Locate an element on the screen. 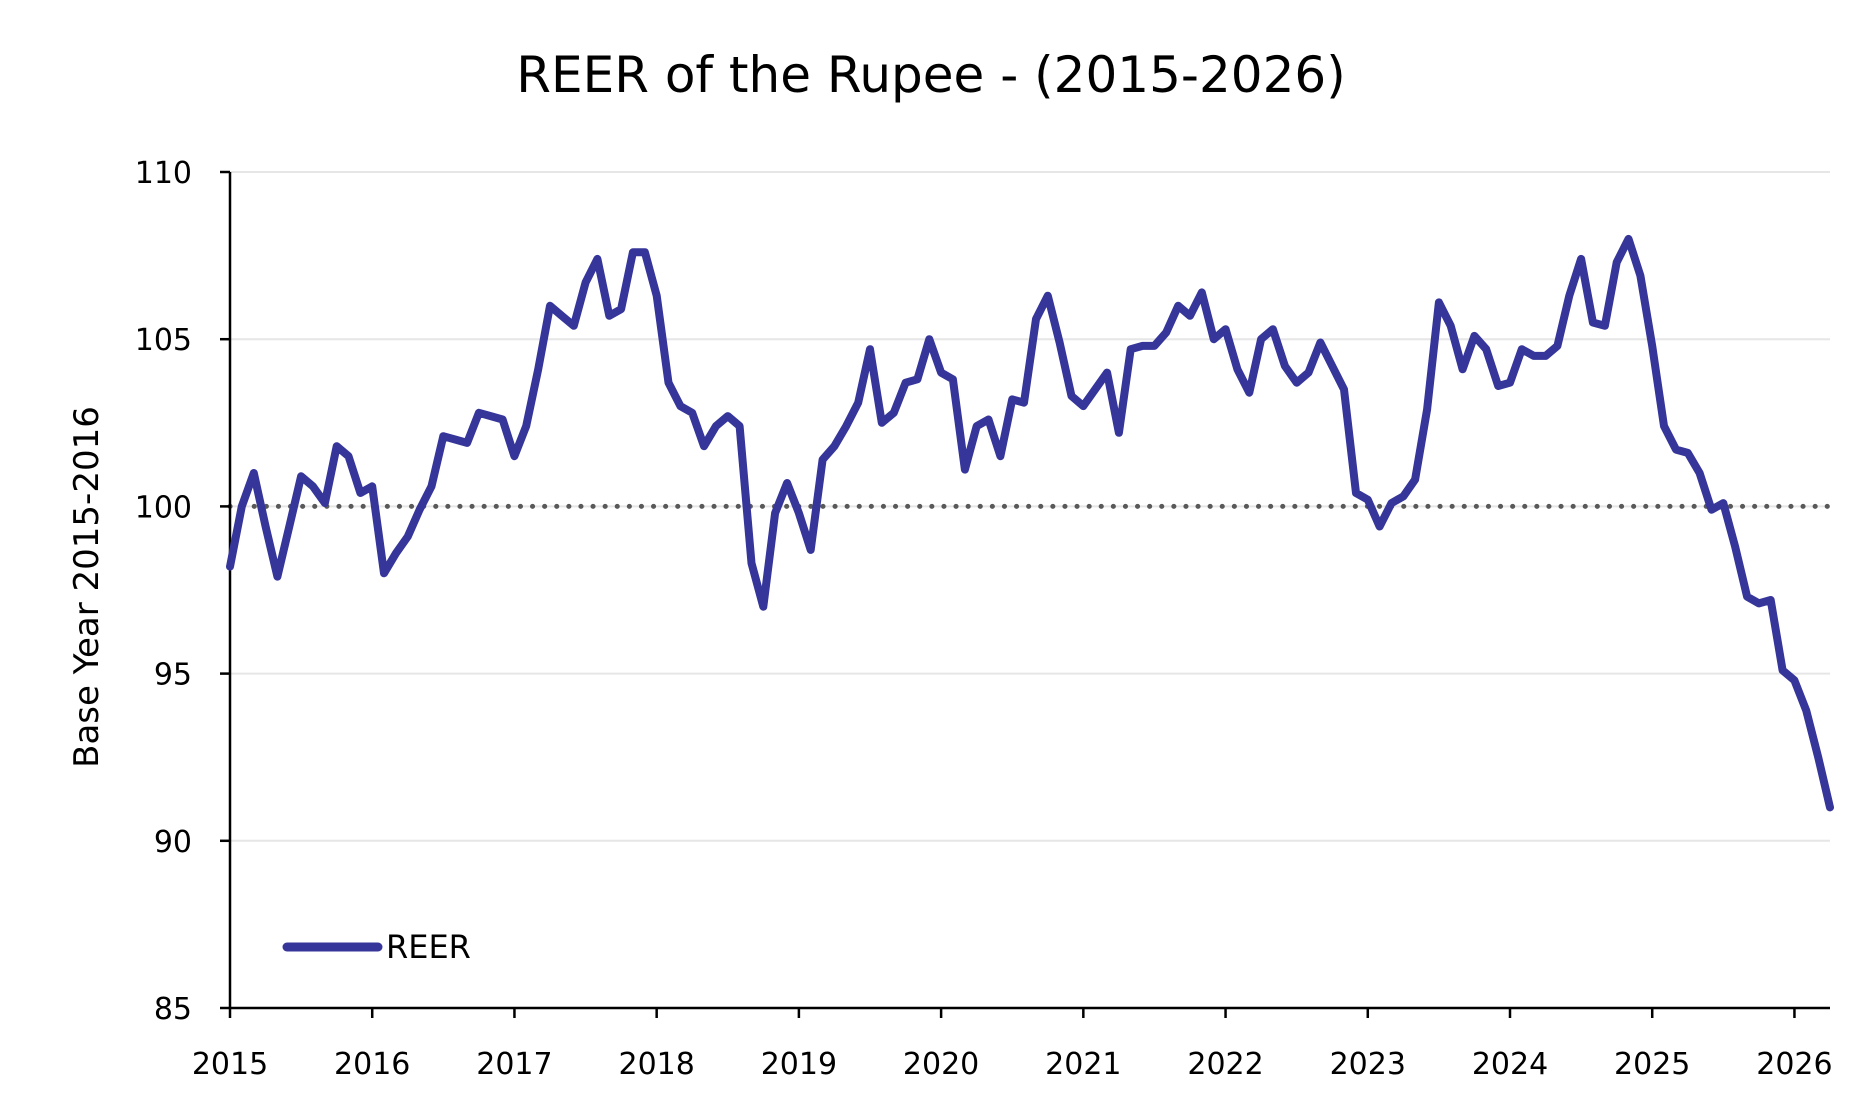  y-axis-label: Base Year 2015-2016 is located at coordinates (87, 587).